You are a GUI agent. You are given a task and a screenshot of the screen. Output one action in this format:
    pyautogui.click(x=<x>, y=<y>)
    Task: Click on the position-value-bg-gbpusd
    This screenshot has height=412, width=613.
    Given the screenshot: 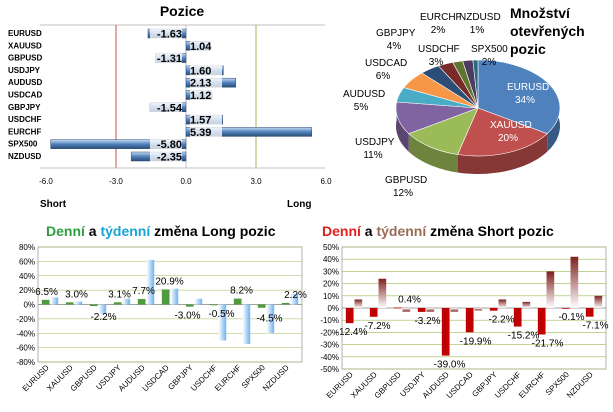 What is the action you would take?
    pyautogui.click(x=166, y=58)
    